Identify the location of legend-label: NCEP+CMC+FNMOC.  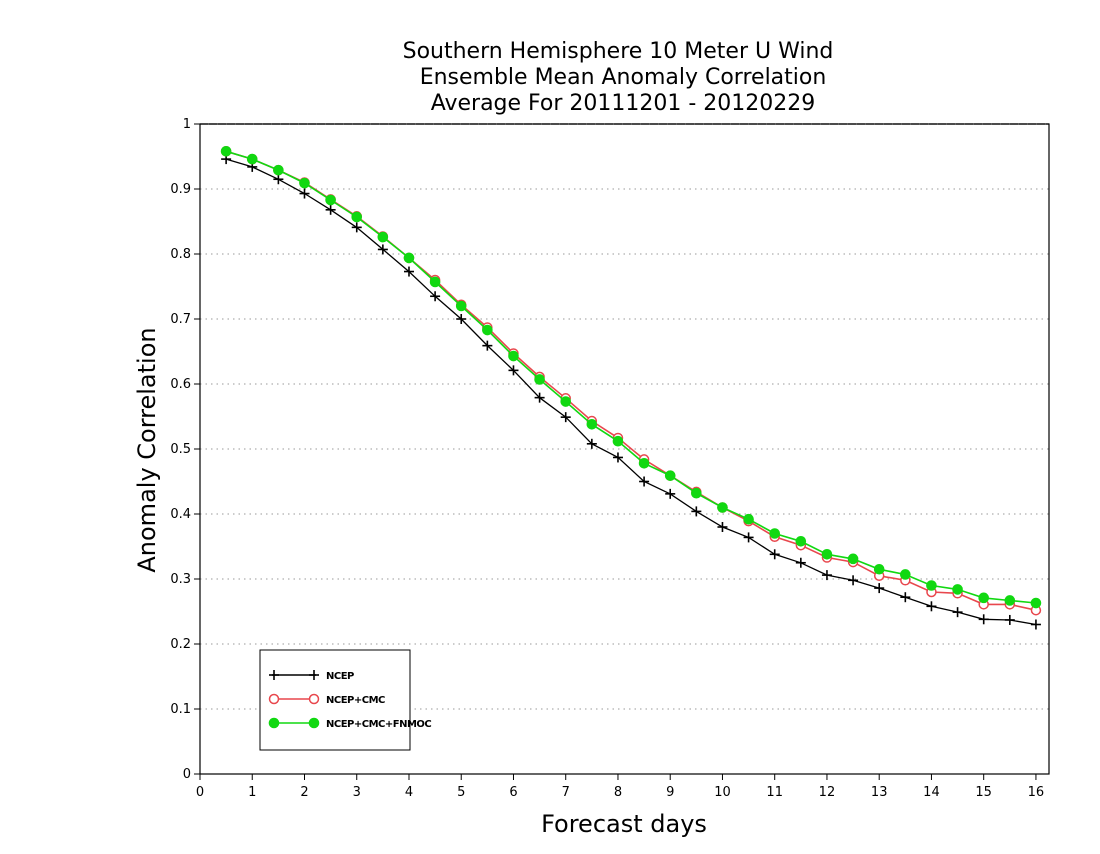
(378, 724).